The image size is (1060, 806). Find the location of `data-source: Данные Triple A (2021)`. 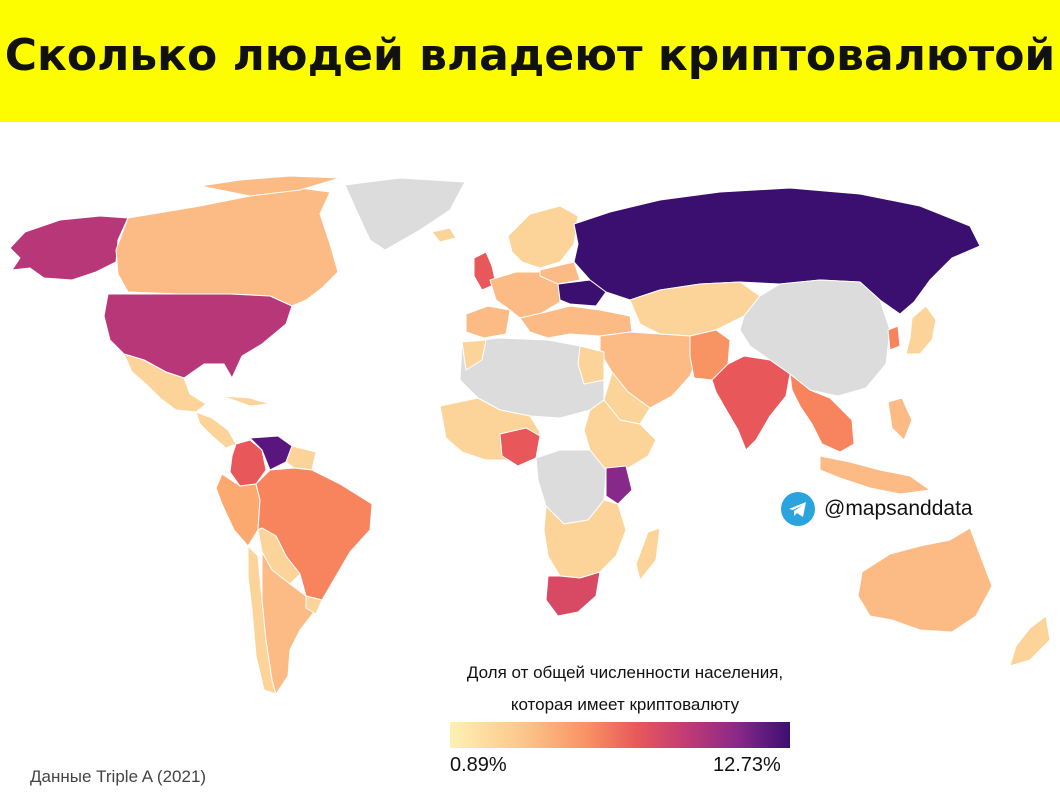

data-source: Данные Triple A (2021) is located at coordinates (118, 776).